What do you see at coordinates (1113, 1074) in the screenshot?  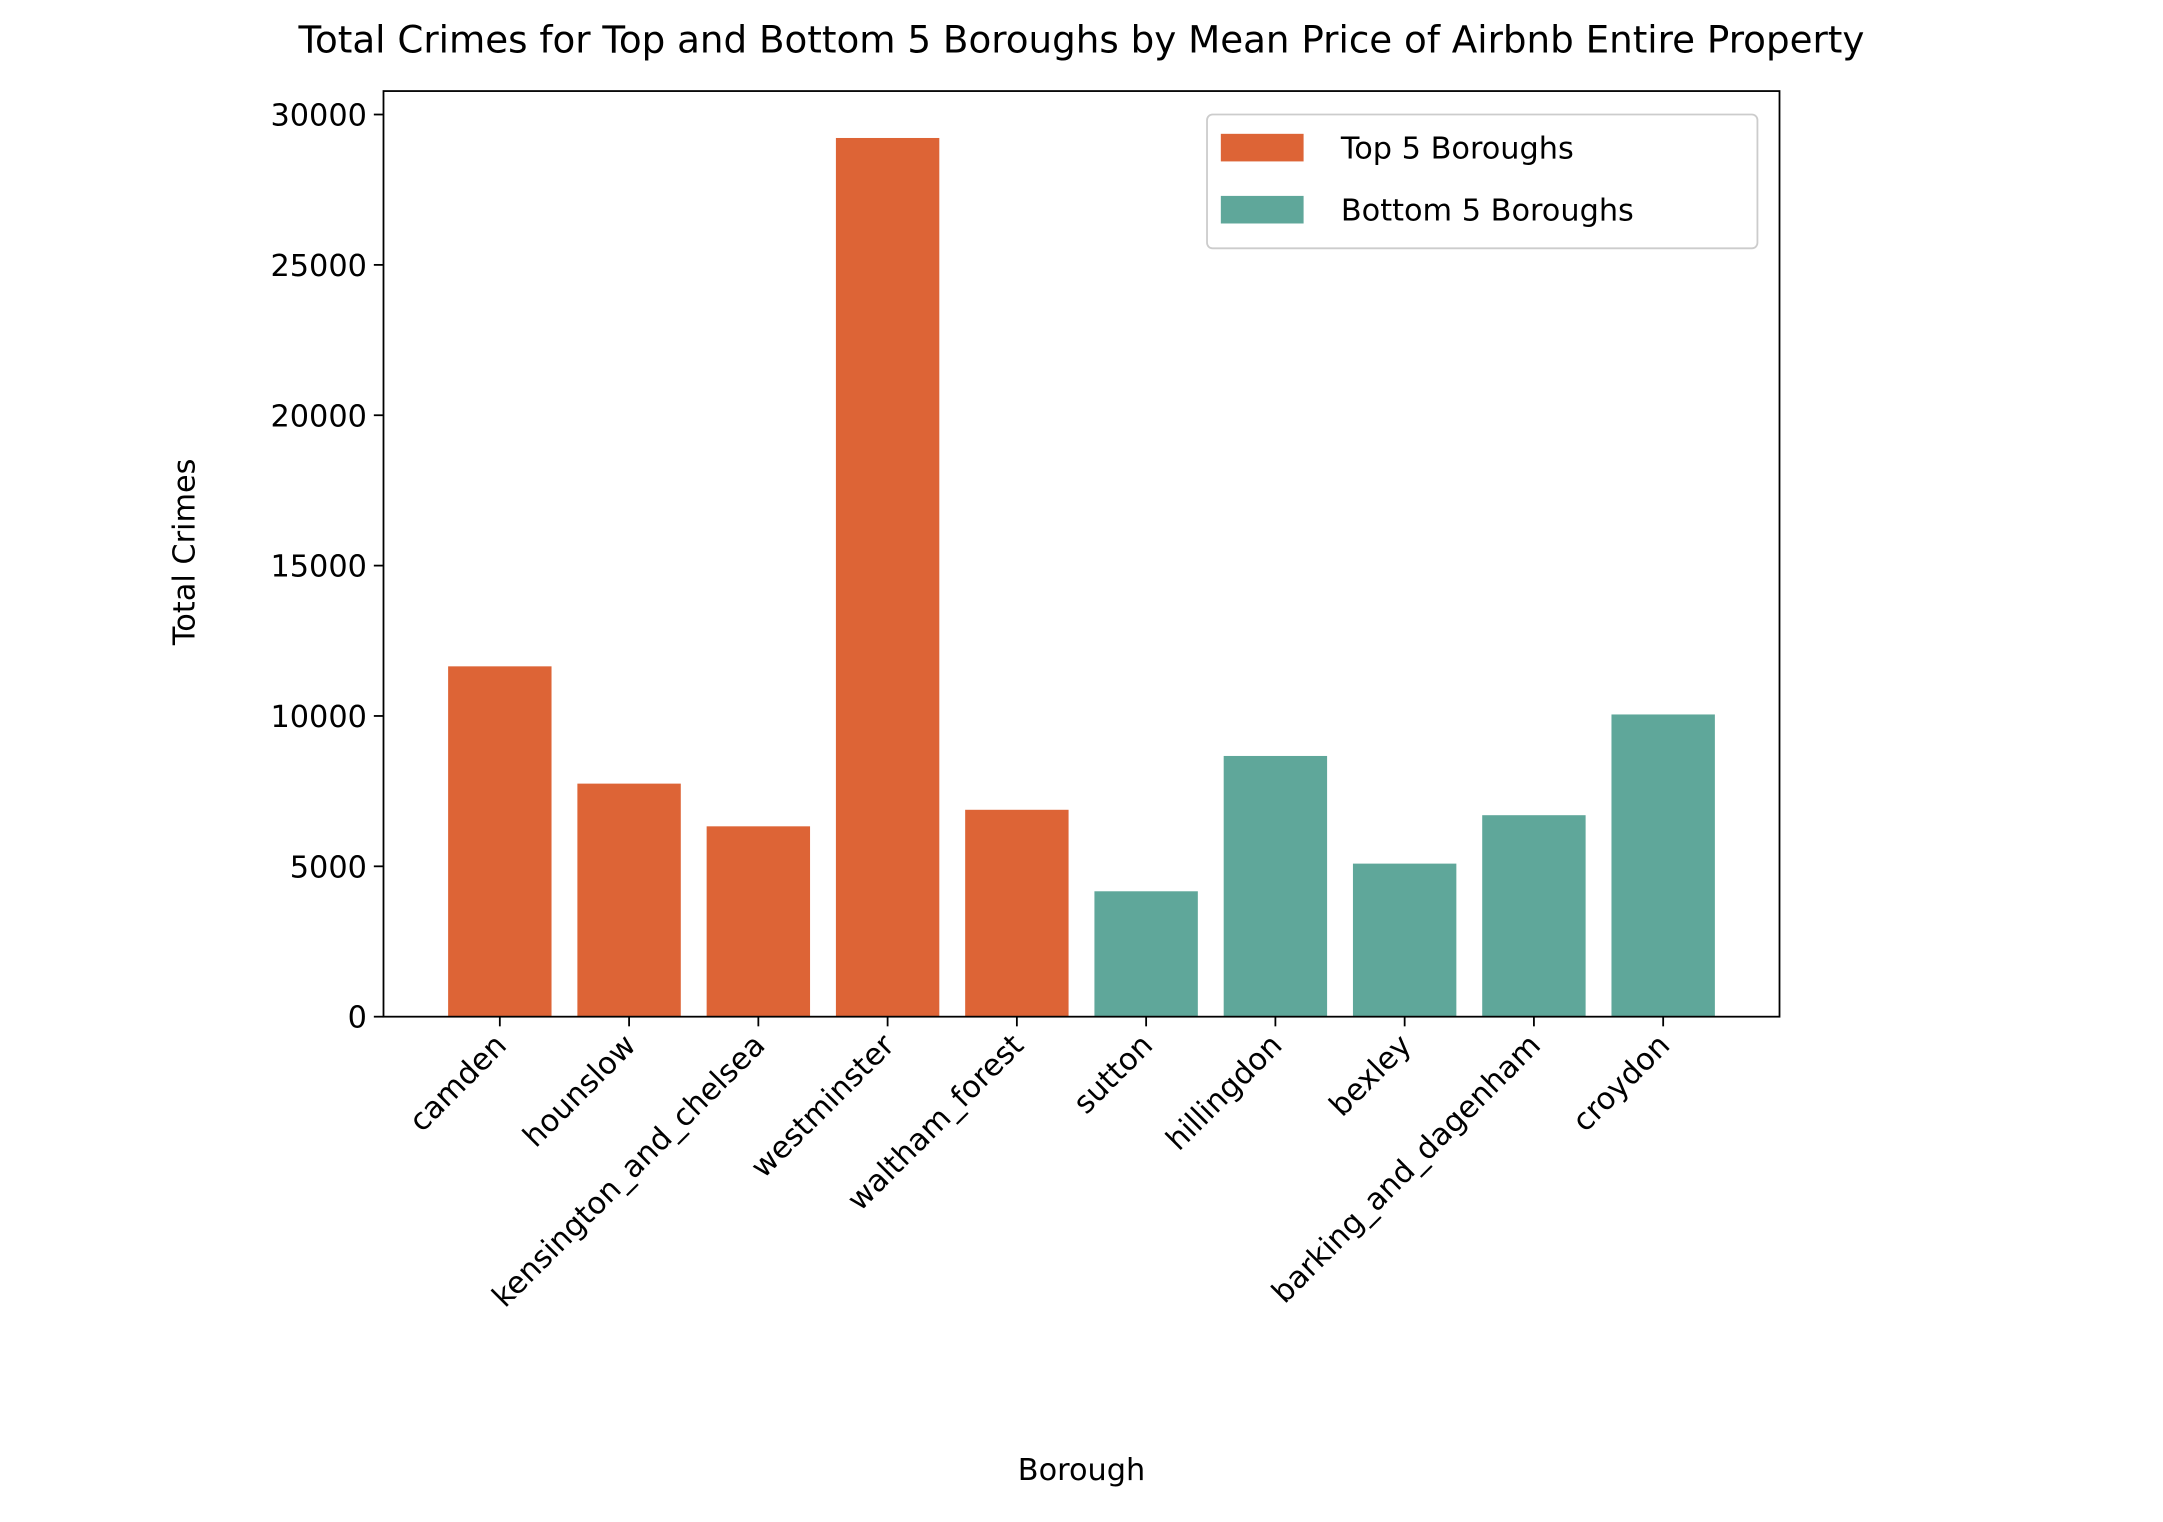 I see `x-tick-label: sutton` at bounding box center [1113, 1074].